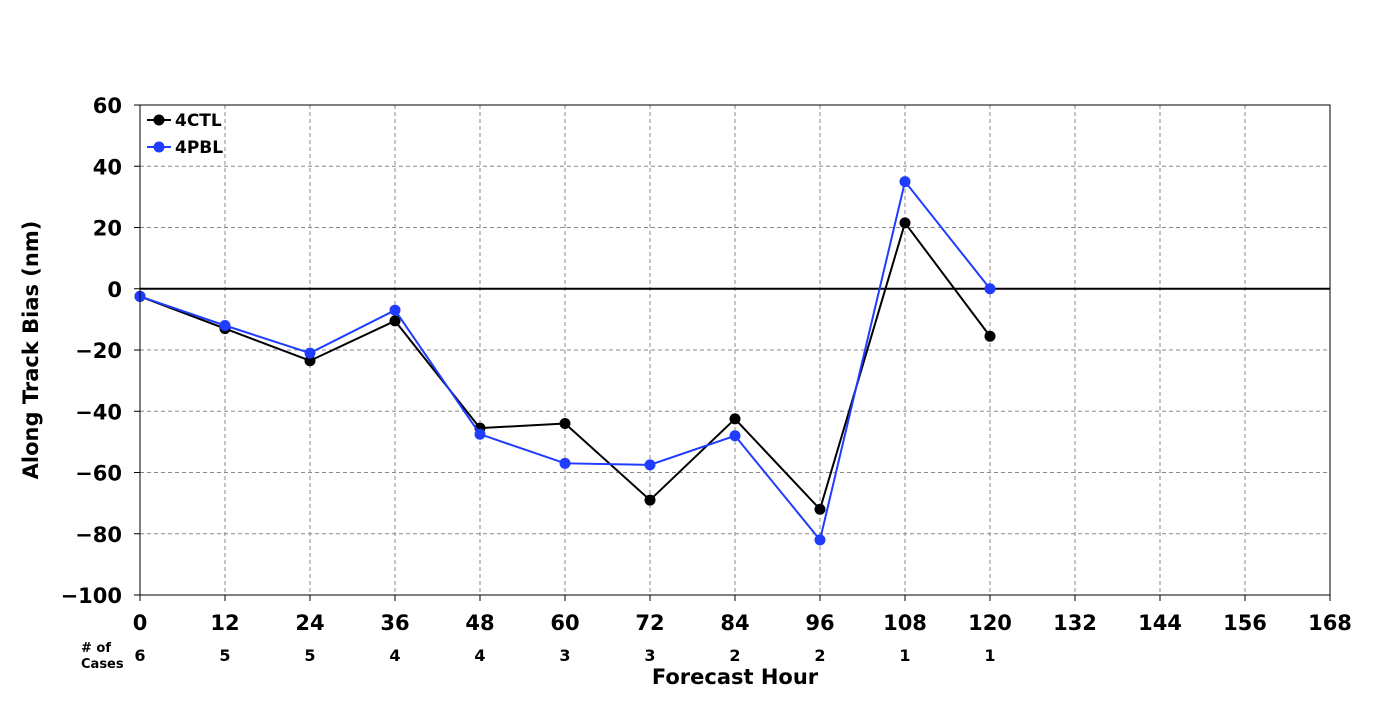  Describe the element at coordinates (394, 623) in the screenshot. I see `x-tick-label: 36` at that location.